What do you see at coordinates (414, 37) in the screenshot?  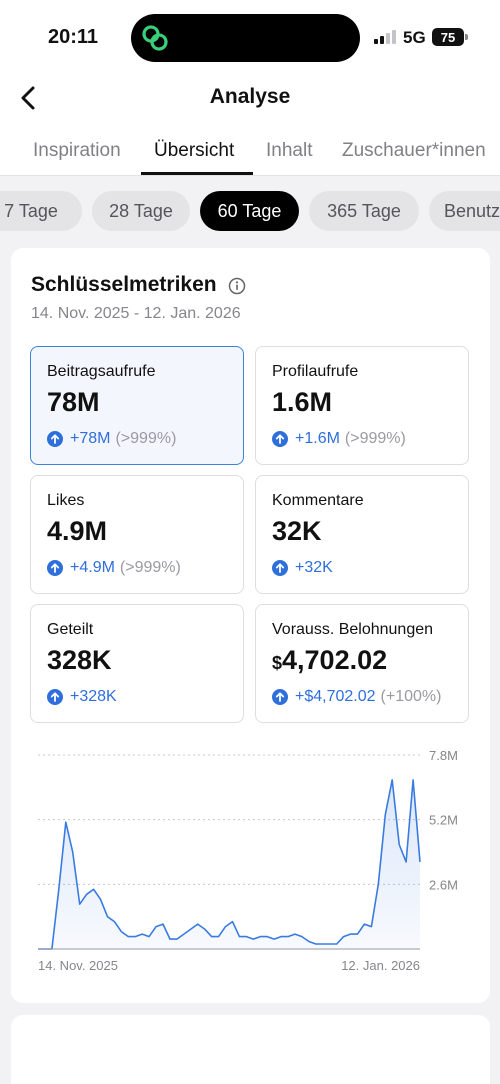 I see `network-type: 5G` at bounding box center [414, 37].